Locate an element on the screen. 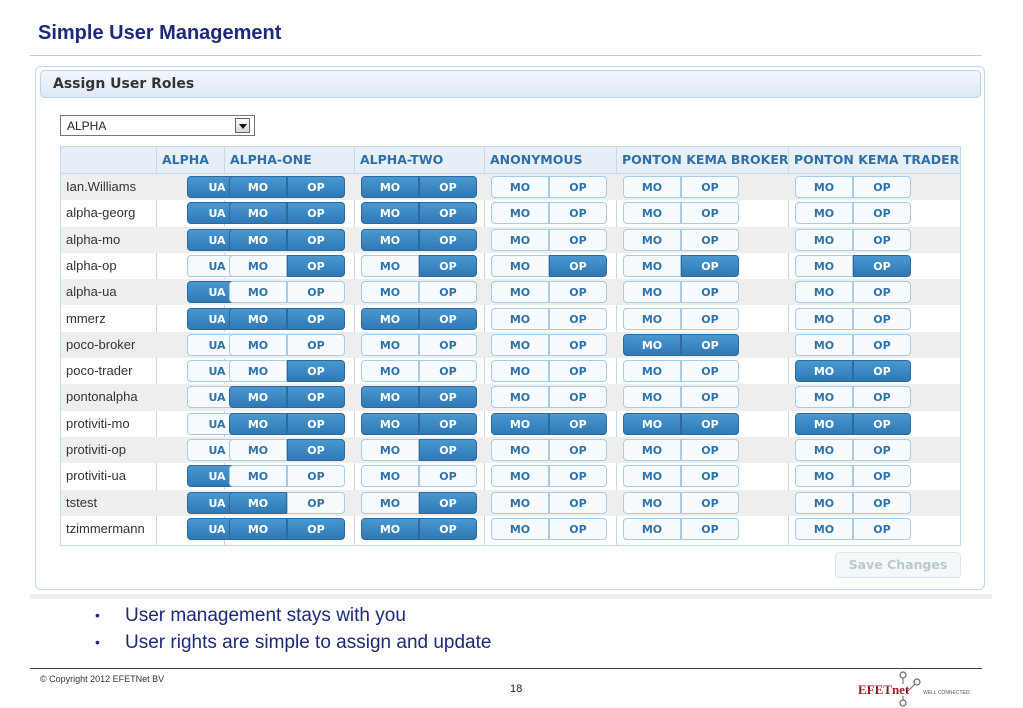 Image resolution: width=1023 pixels, height=708 pixels. chevron-down-icon is located at coordinates (242, 125).